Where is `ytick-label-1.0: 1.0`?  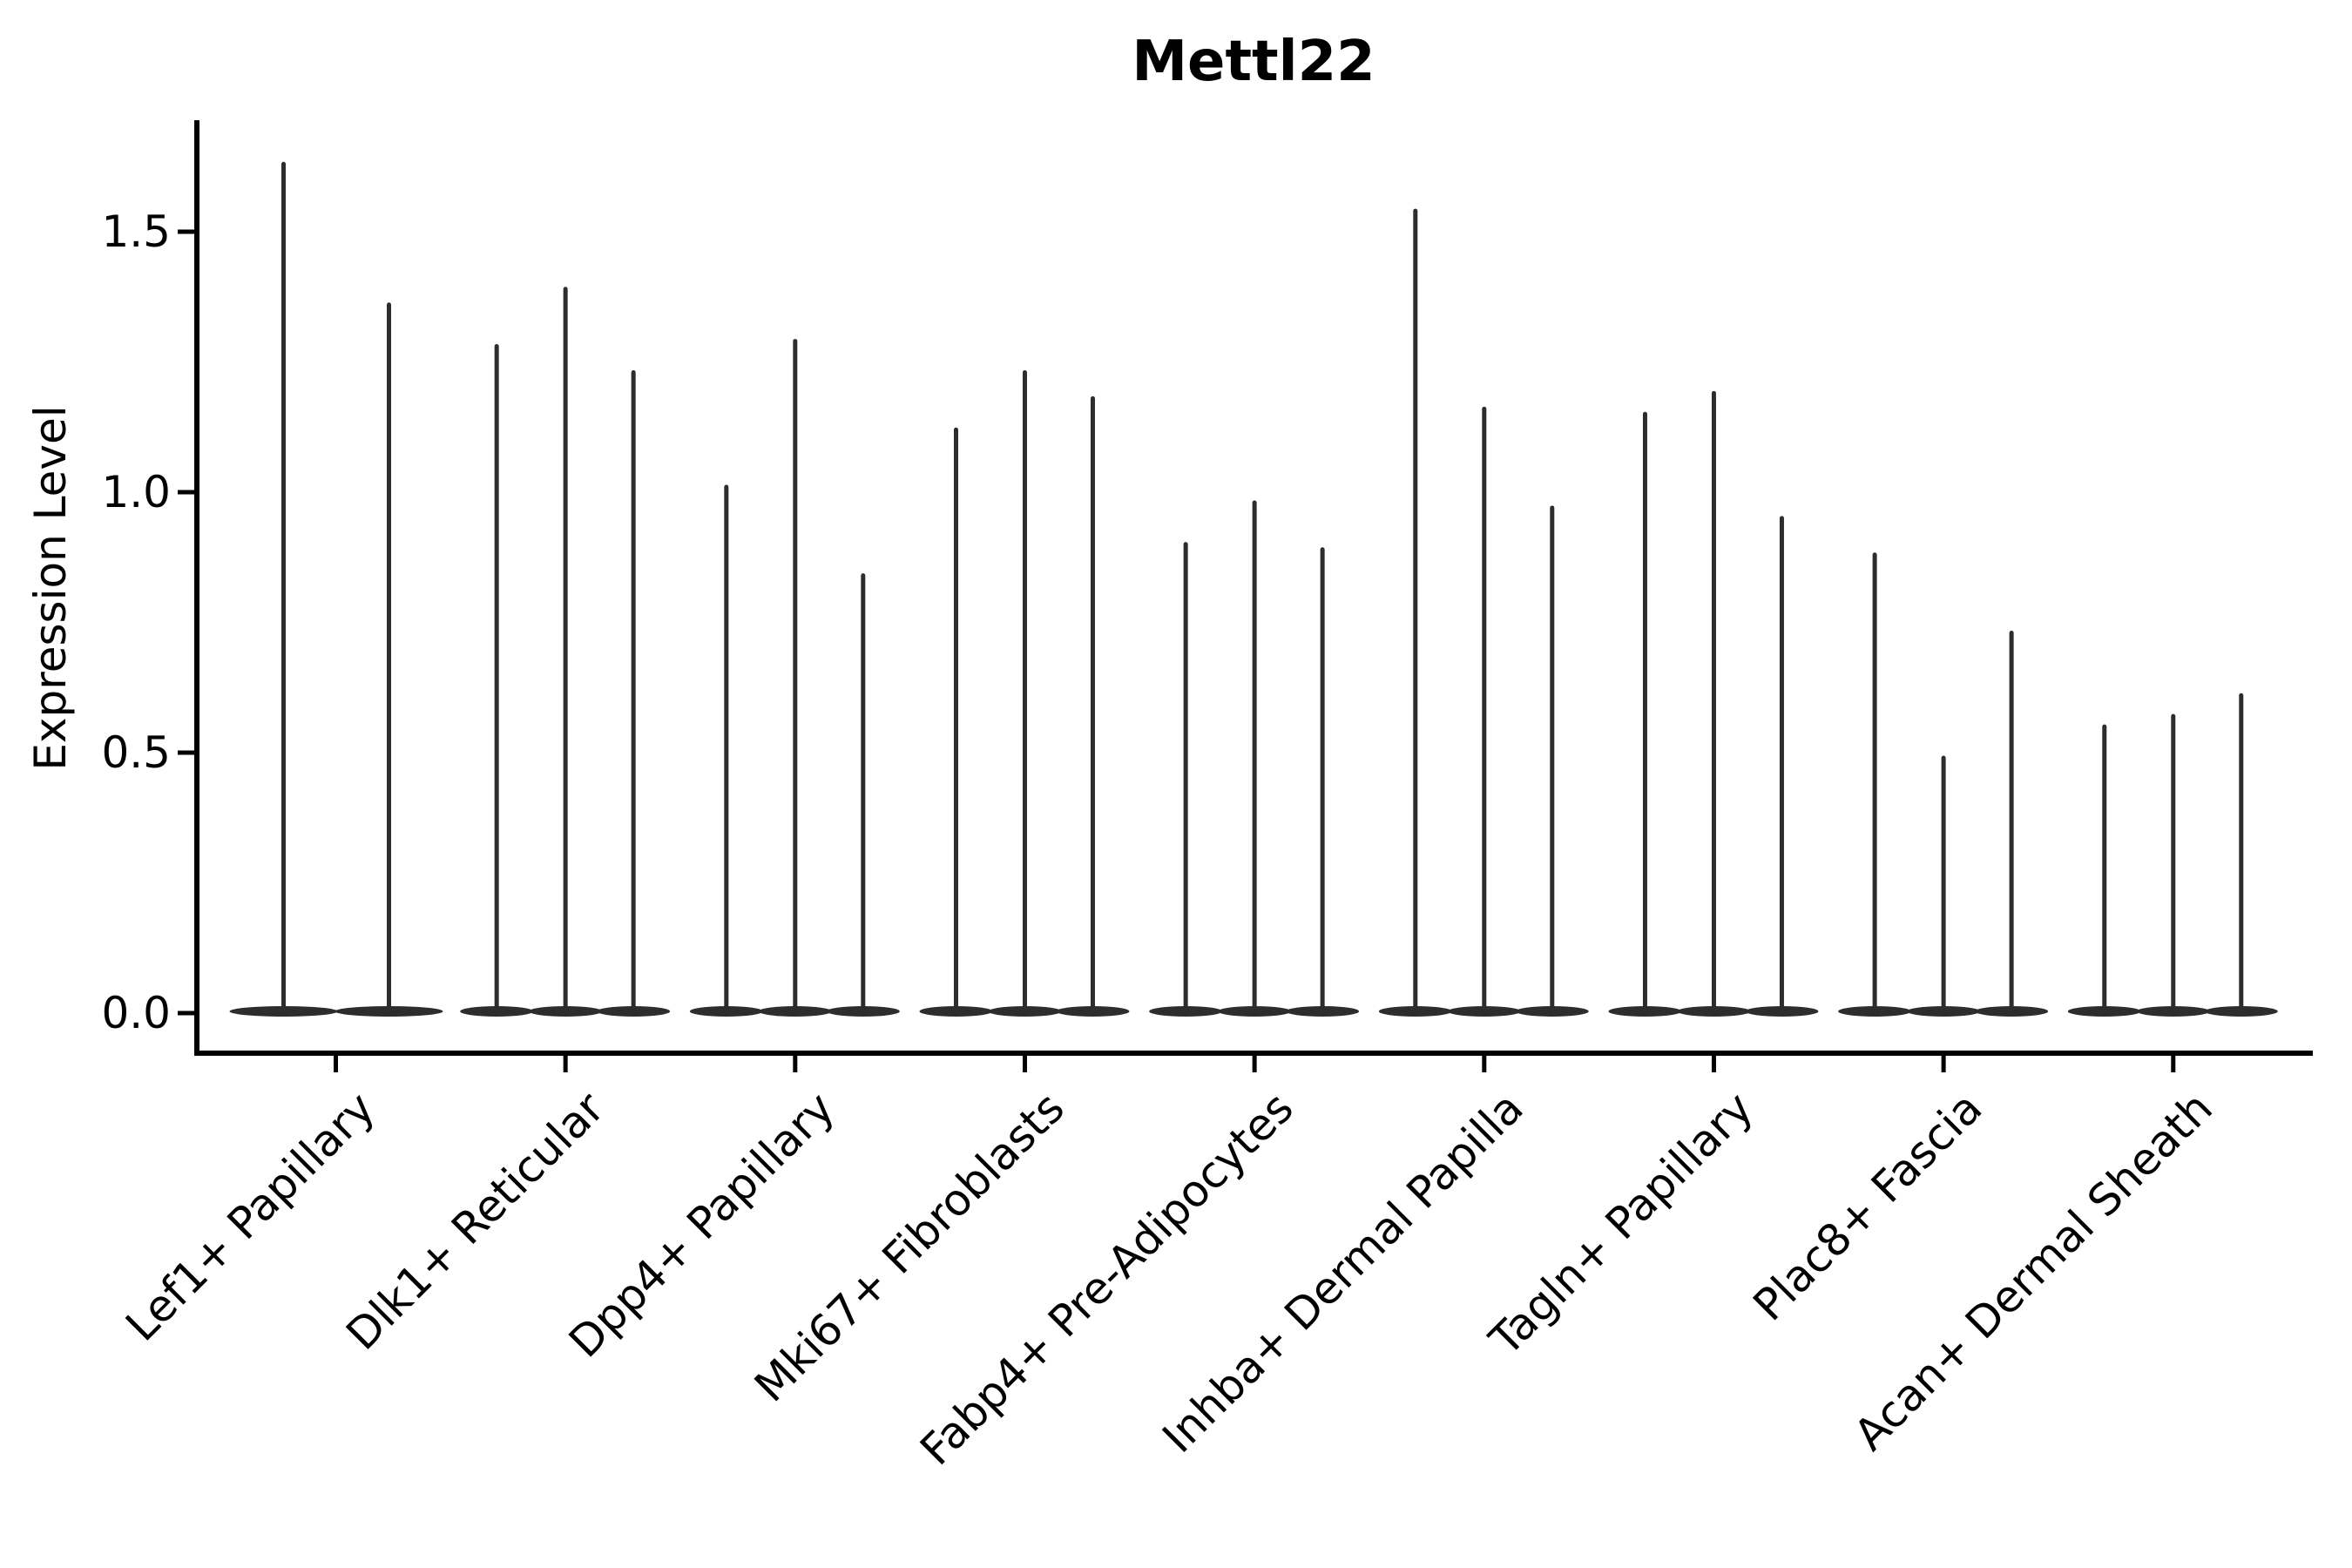 ytick-label-1.0: 1.0 is located at coordinates (136, 492).